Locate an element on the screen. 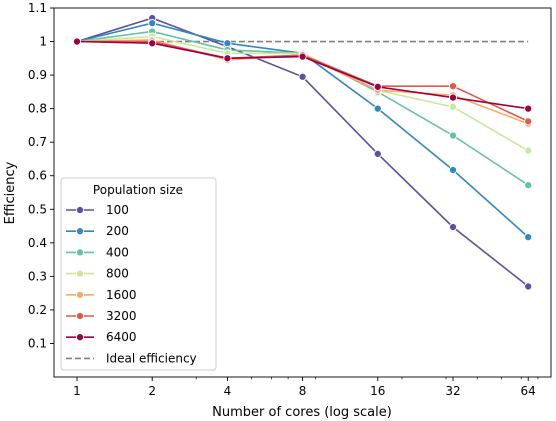  y-axis-label: Efficiency is located at coordinates (10, 192).